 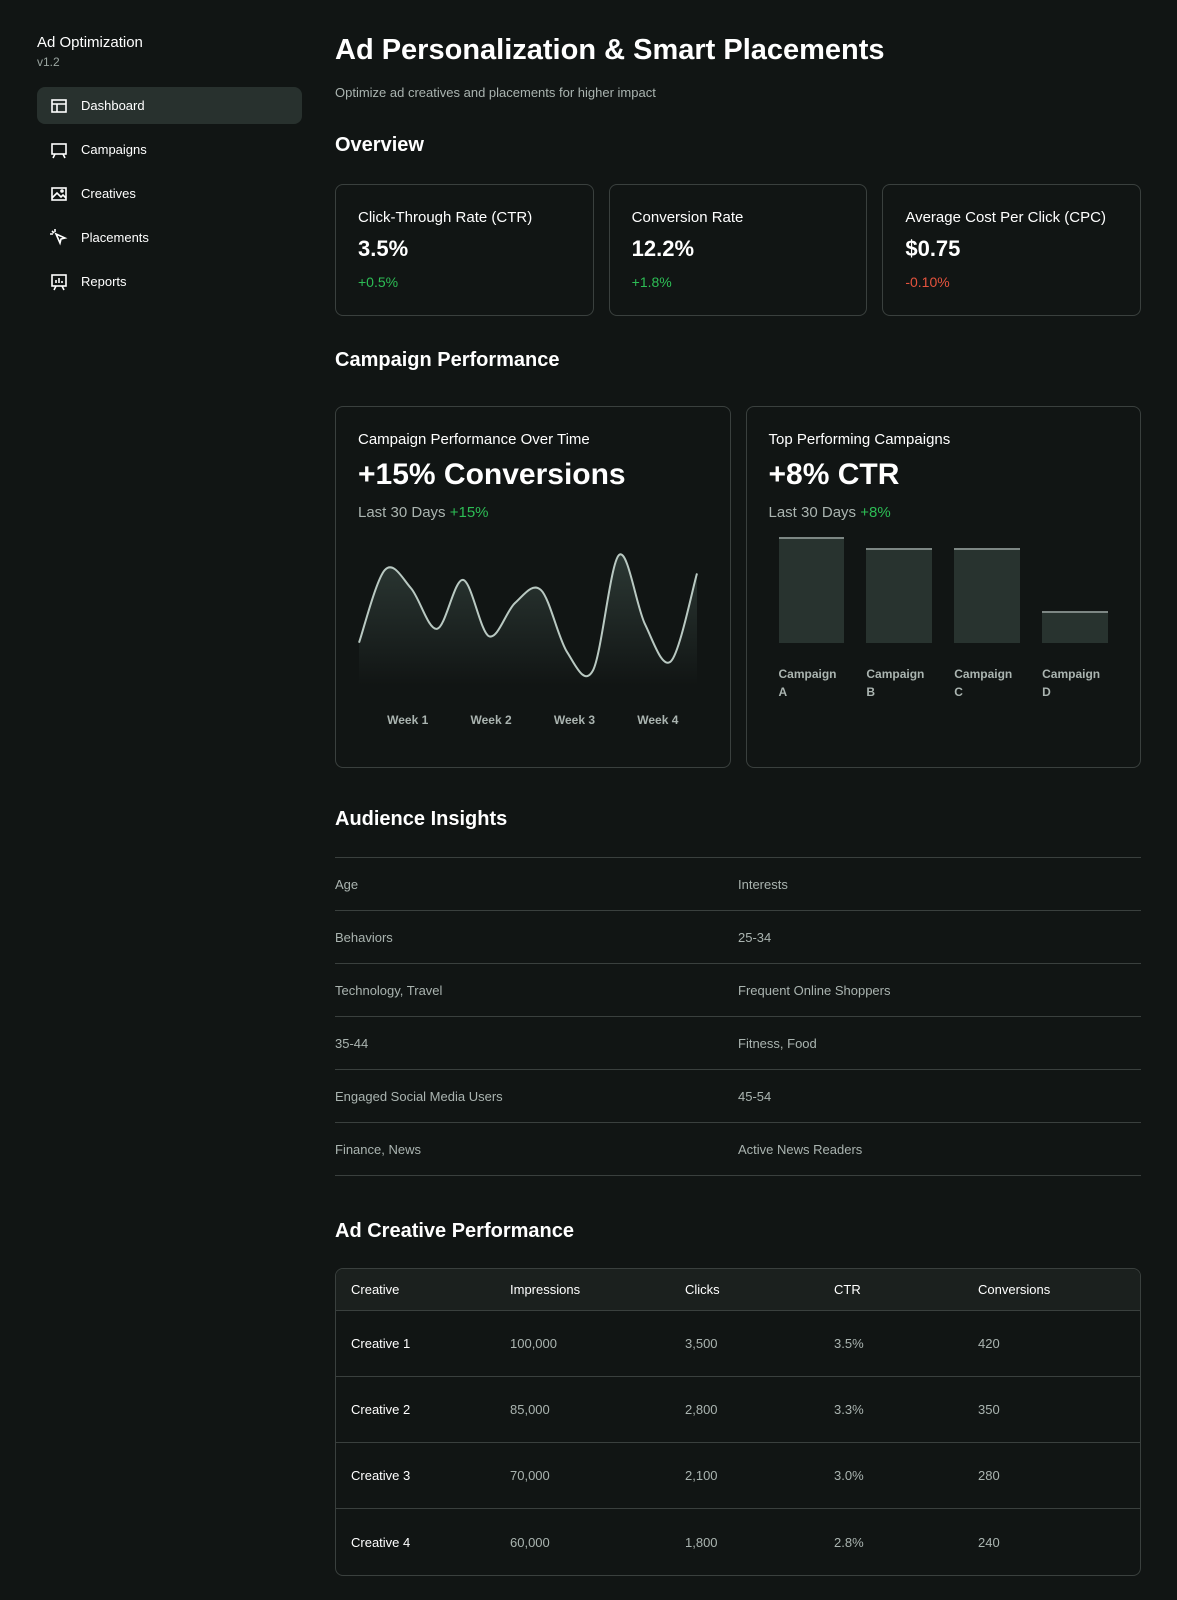 What do you see at coordinates (807, 683) in the screenshot?
I see `x-tick-label: Campaign A` at bounding box center [807, 683].